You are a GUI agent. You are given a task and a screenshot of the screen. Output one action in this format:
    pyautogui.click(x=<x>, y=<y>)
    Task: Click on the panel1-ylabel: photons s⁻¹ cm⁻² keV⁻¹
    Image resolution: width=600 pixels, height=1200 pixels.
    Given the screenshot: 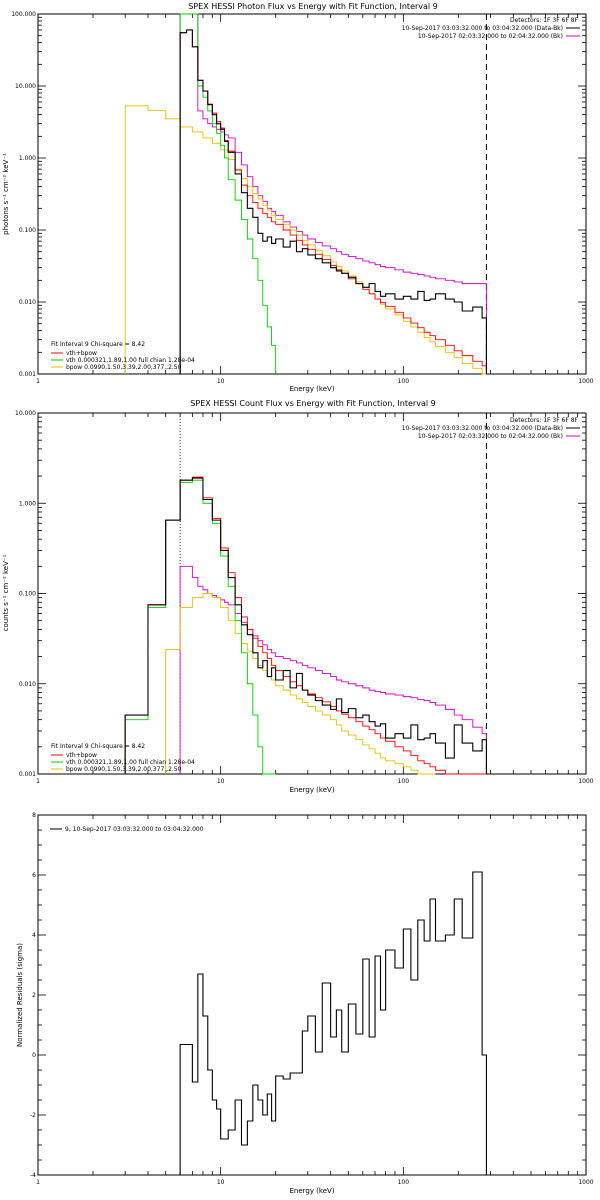 What is the action you would take?
    pyautogui.click(x=6, y=194)
    